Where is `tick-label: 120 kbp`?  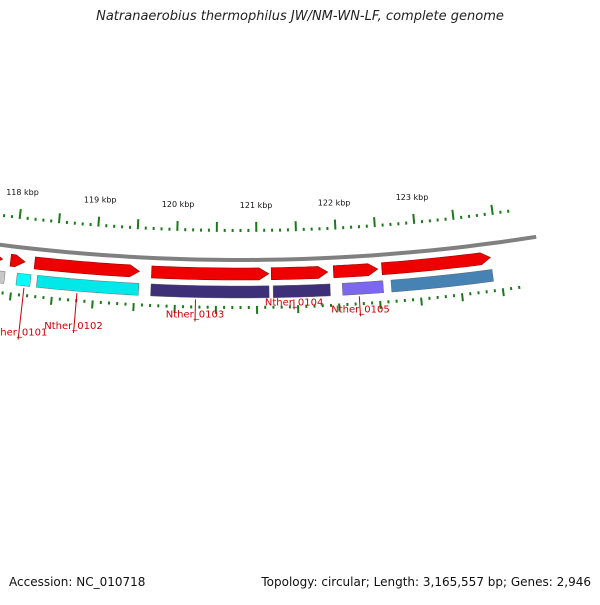 tick-label: 120 kbp is located at coordinates (178, 204).